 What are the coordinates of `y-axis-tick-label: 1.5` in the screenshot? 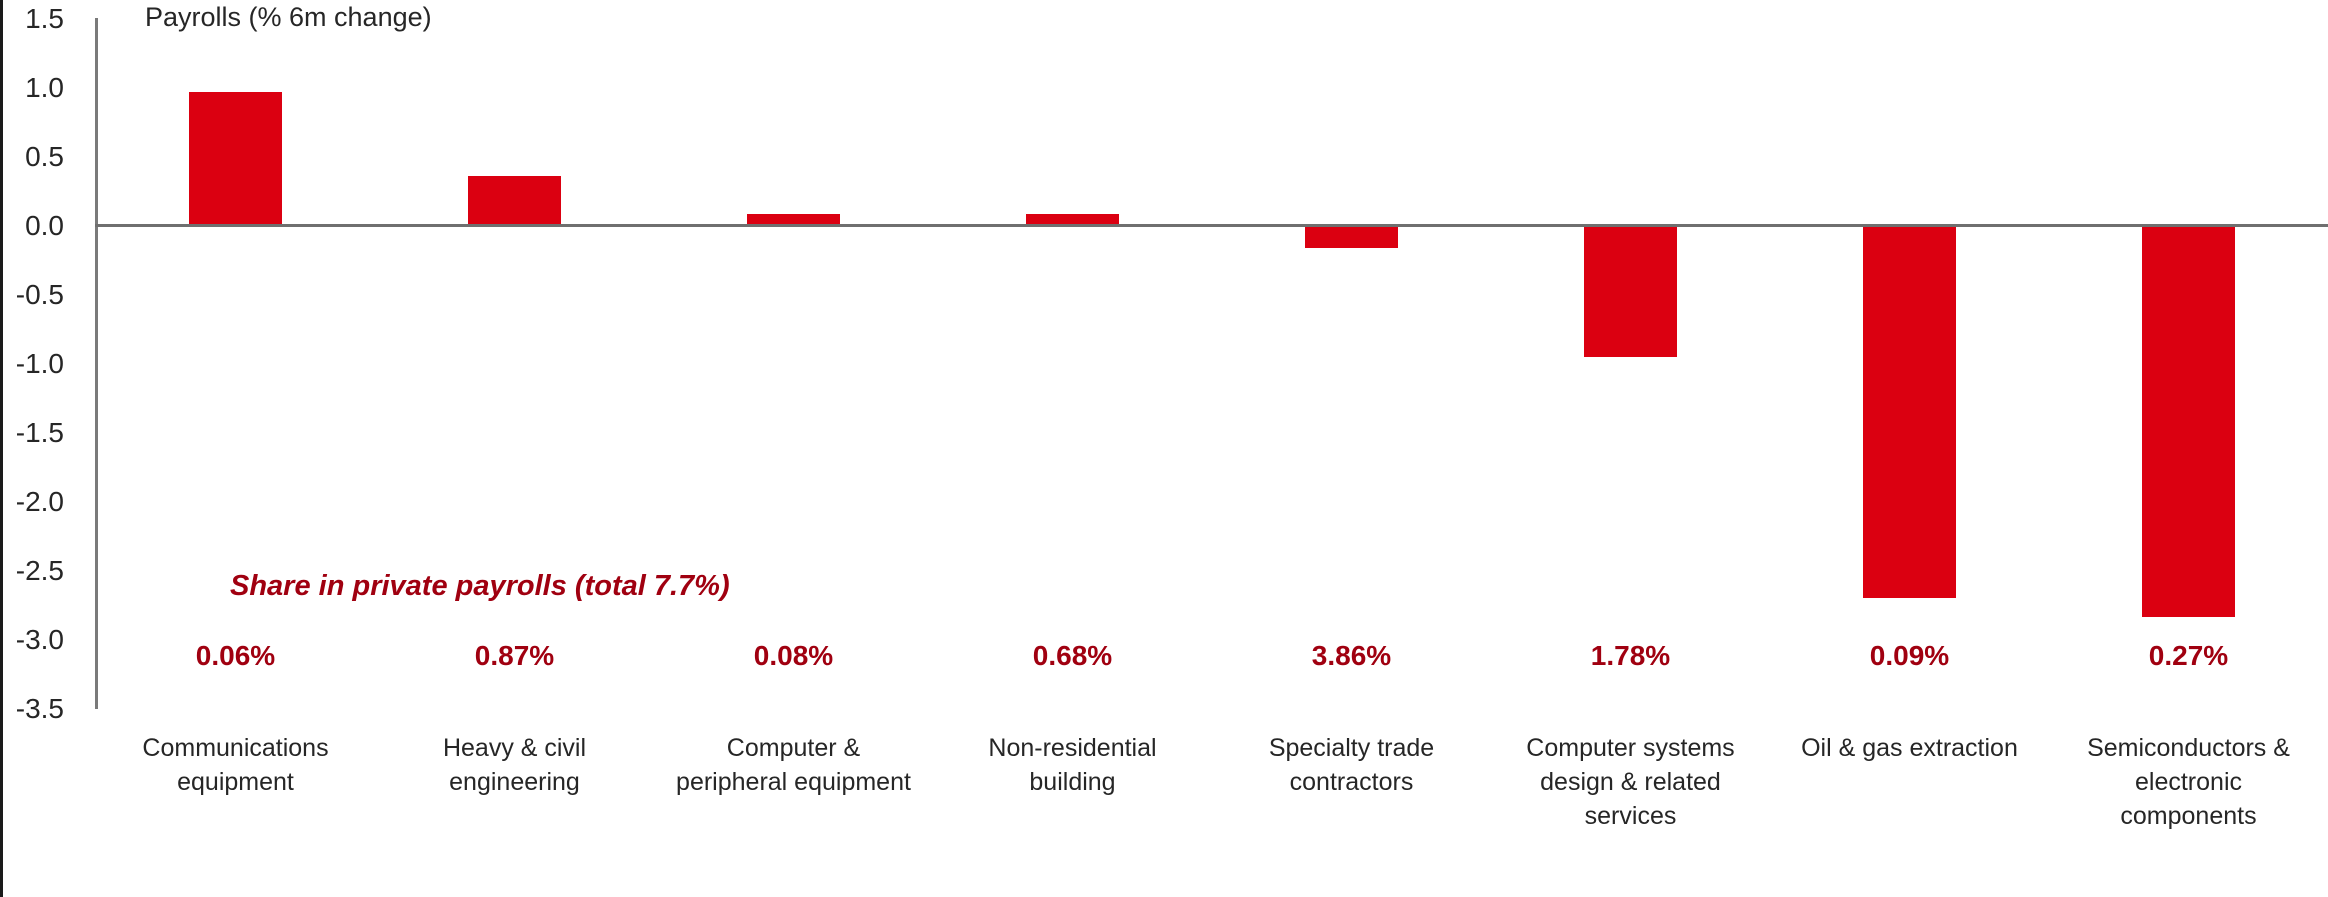 It's located at (44, 18).